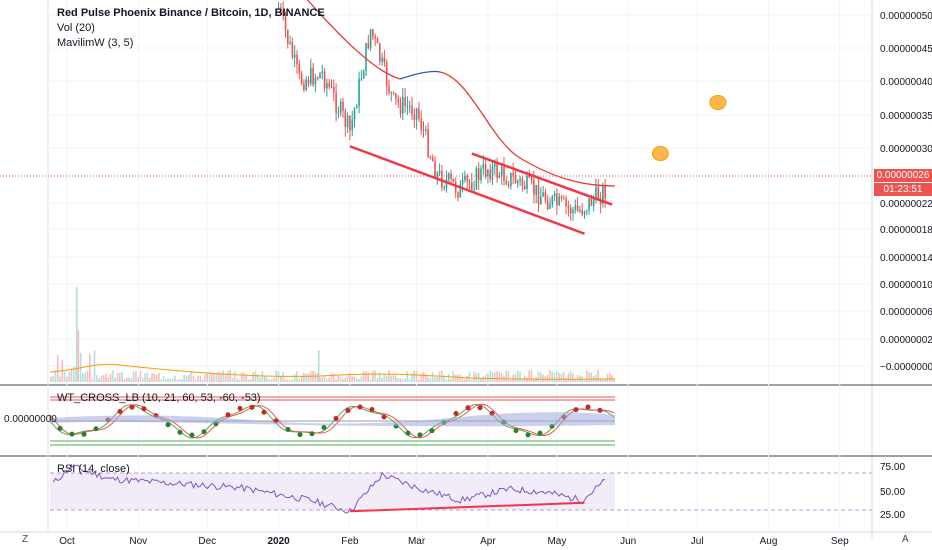 This screenshot has height=550, width=932. Describe the element at coordinates (906, 82) in the screenshot. I see `y-tick-label: 0.00000040` at that location.